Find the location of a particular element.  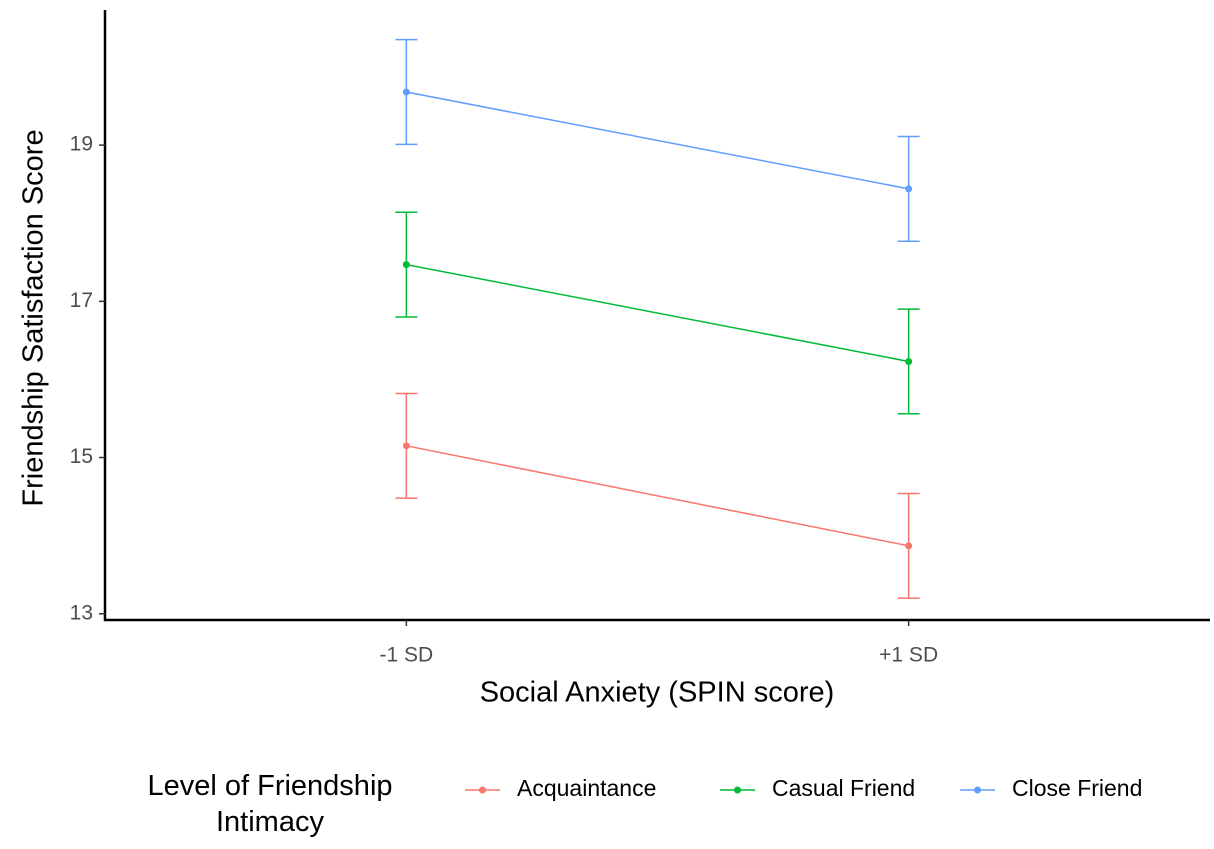

y-tick-label: 15 is located at coordinates (81, 456).